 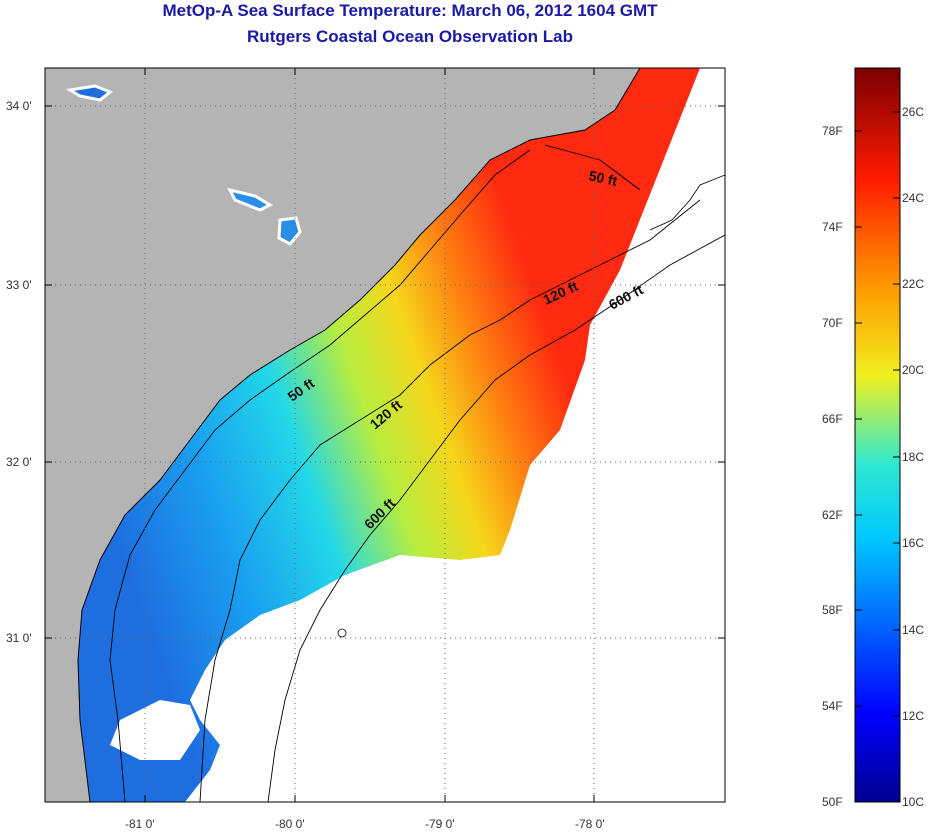 What do you see at coordinates (832, 131) in the screenshot?
I see `colorbar-f-label: 78F` at bounding box center [832, 131].